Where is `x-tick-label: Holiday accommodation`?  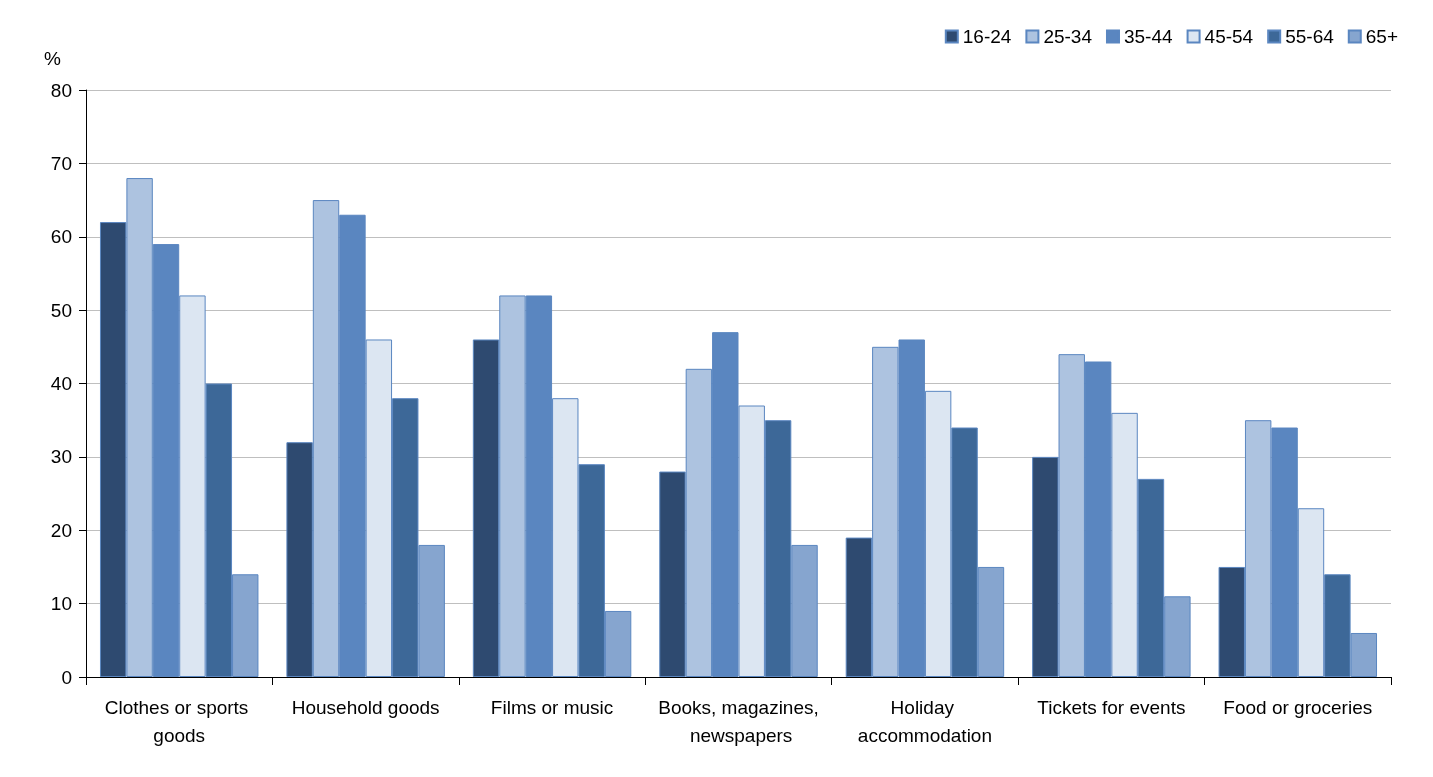 x-tick-label: Holiday accommodation is located at coordinates (924, 721).